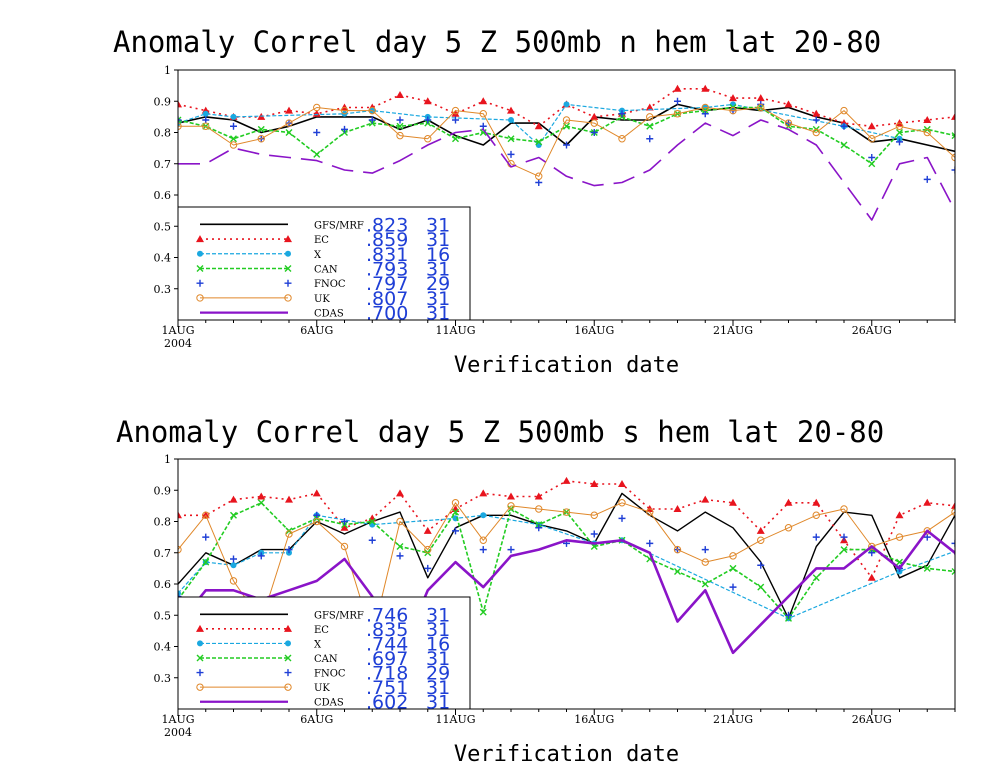  Describe the element at coordinates (163, 678) in the screenshot. I see `y-tick-label: 0.3` at that location.